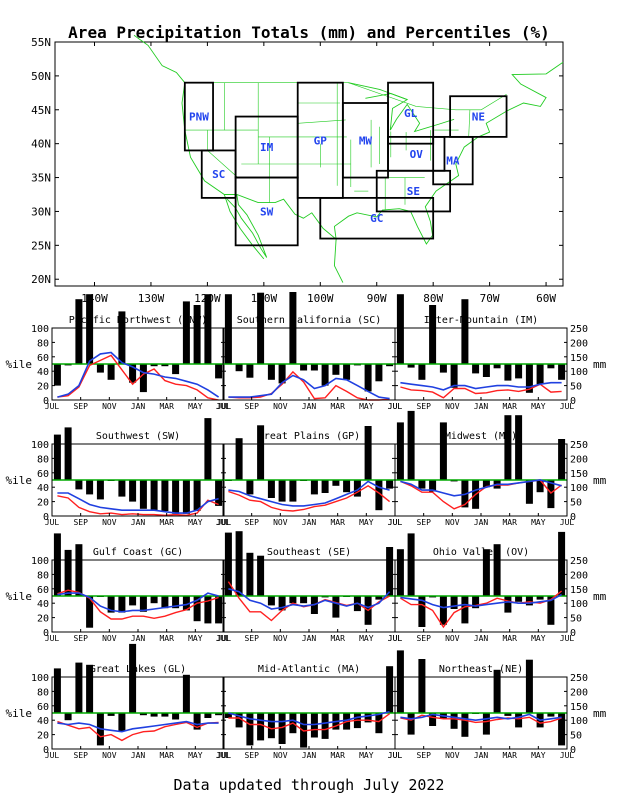 The width and height of the screenshot is (618, 800). Describe the element at coordinates (218, 174) in the screenshot. I see `region-label-sc: SC` at that location.